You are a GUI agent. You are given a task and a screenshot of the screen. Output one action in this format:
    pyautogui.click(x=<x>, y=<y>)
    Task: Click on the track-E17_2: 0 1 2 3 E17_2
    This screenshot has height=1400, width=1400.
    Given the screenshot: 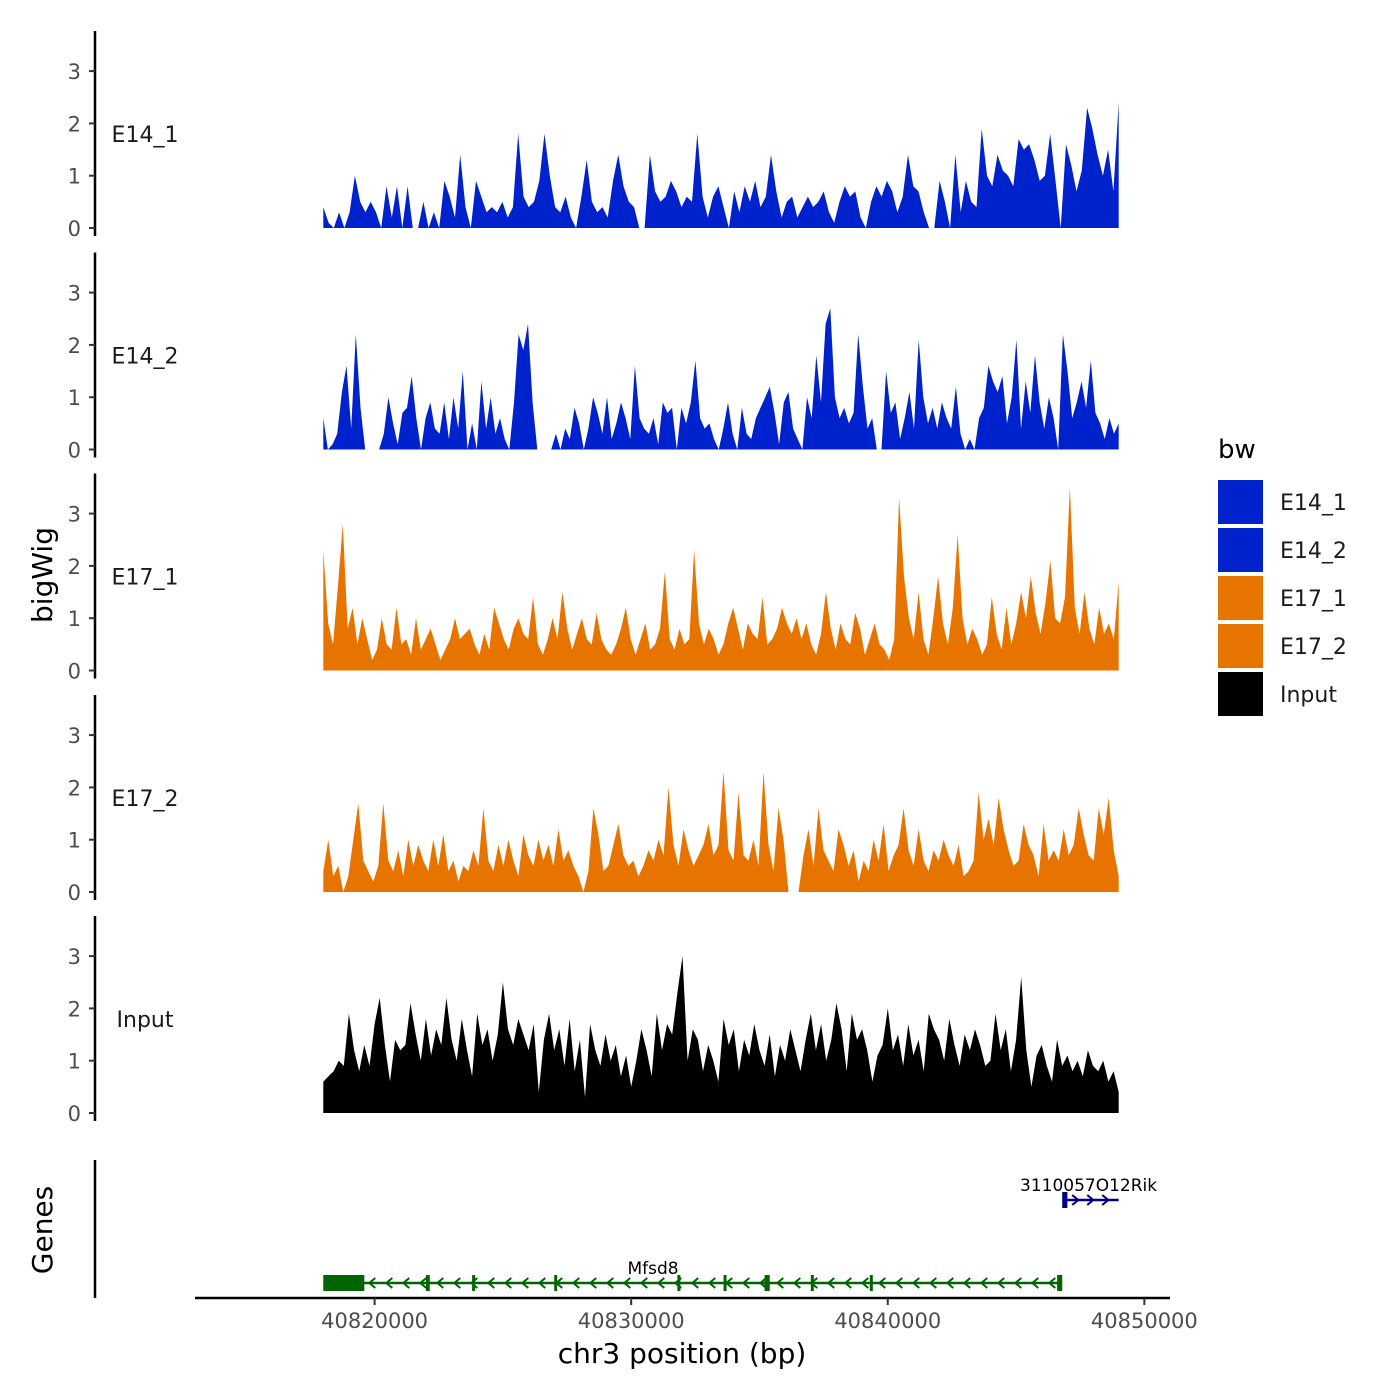 What is the action you would take?
    pyautogui.click(x=593, y=800)
    